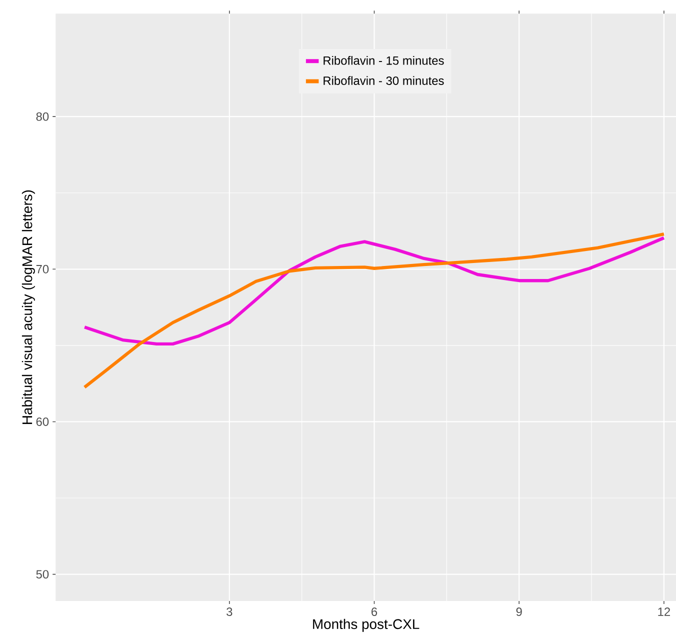 This screenshot has height=644, width=676. Describe the element at coordinates (42, 422) in the screenshot. I see `y-tick-label: 60` at that location.